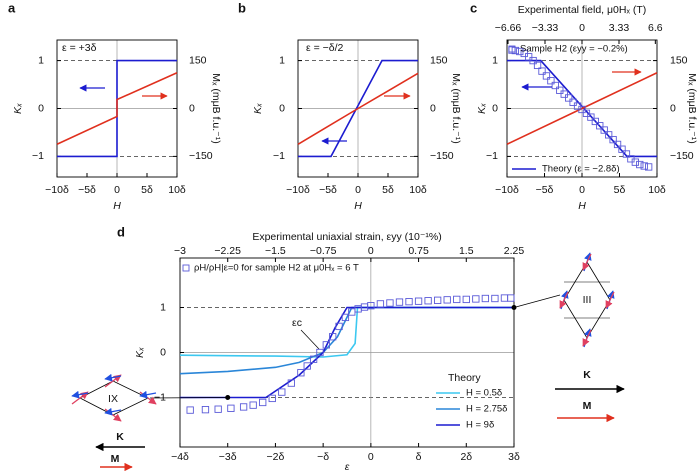 The image size is (700, 471). What do you see at coordinates (486, 409) in the screenshot?
I see `legend-label: H = 2.75δ` at bounding box center [486, 409].